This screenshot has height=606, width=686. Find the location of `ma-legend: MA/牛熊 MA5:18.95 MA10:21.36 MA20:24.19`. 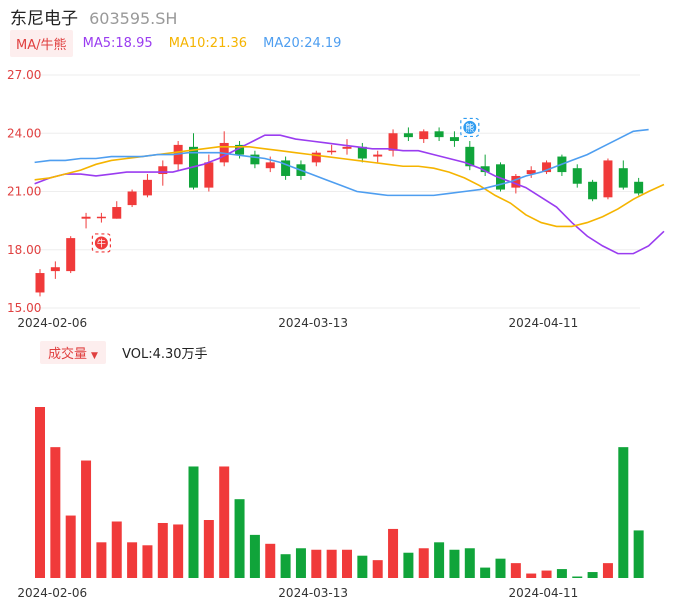

ma-legend: MA/牛熊 MA5:18.95 MA10:21.36 MA20:24.19 is located at coordinates (176, 43).